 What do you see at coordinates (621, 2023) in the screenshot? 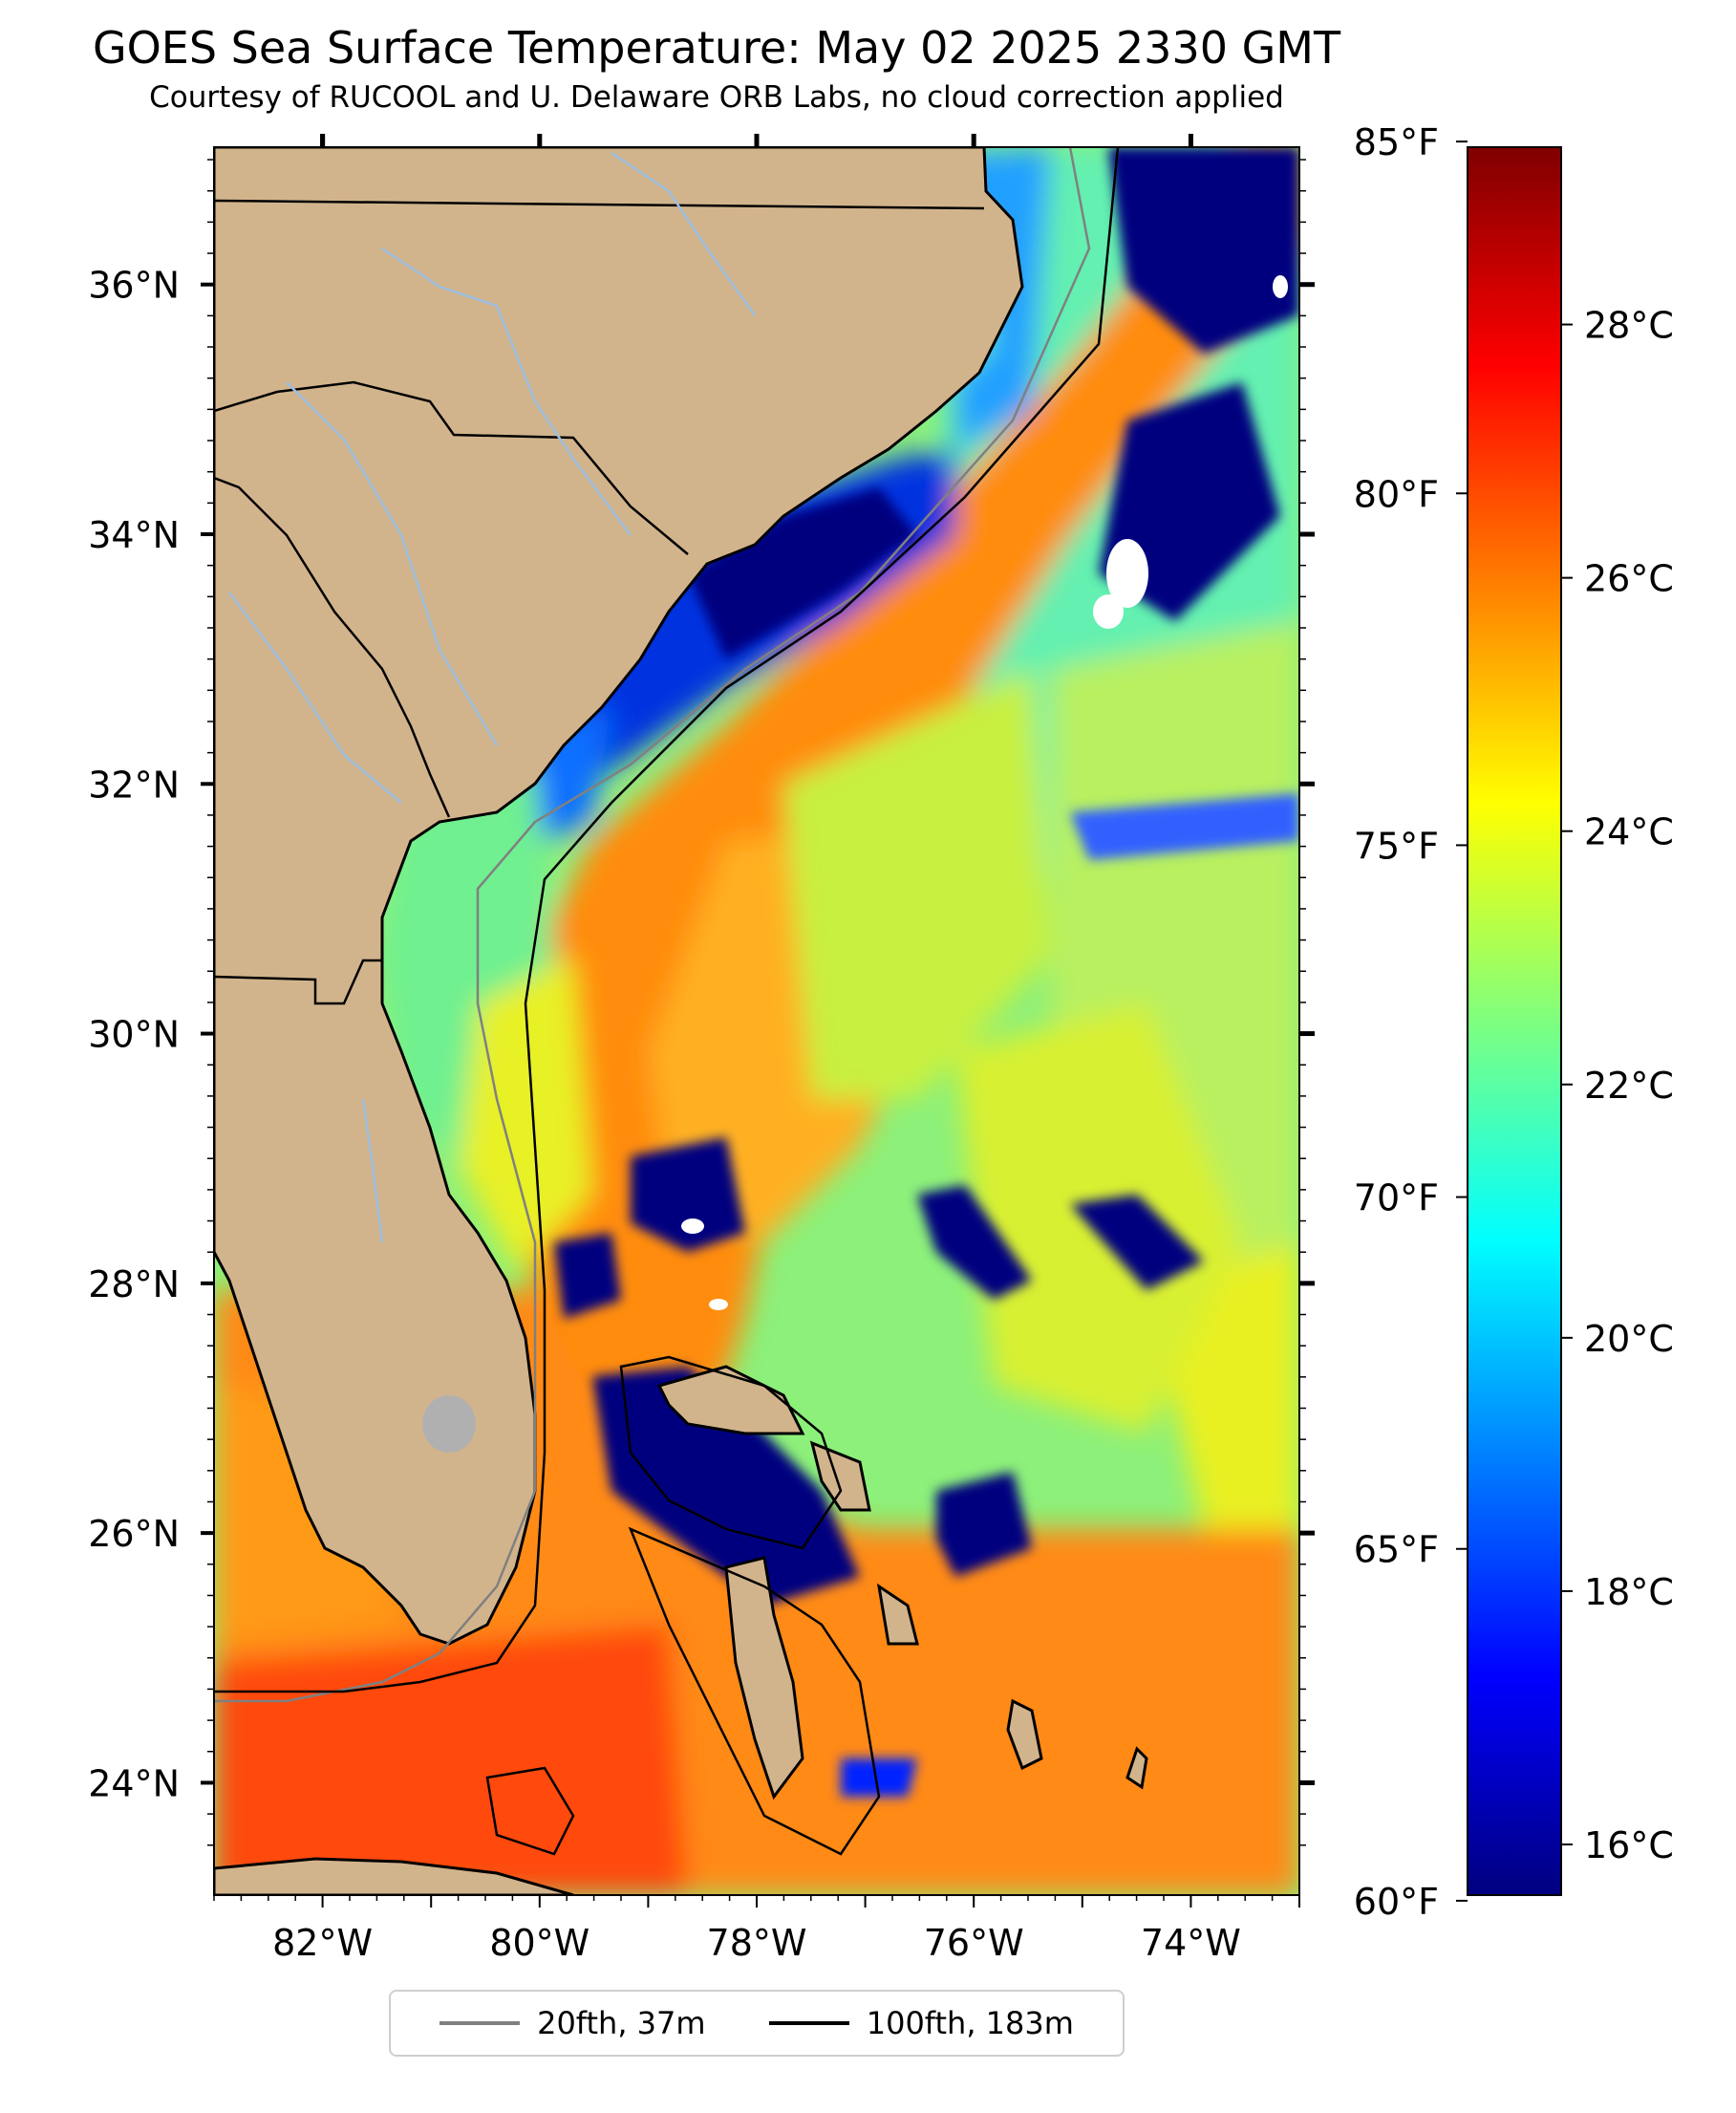
I see `legend-label-20fth: 20fth, 37m` at bounding box center [621, 2023].